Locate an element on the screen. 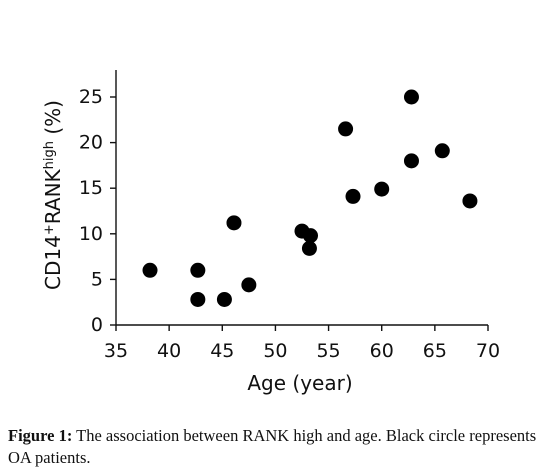  x-axis-title: Age (year) is located at coordinates (299, 383).